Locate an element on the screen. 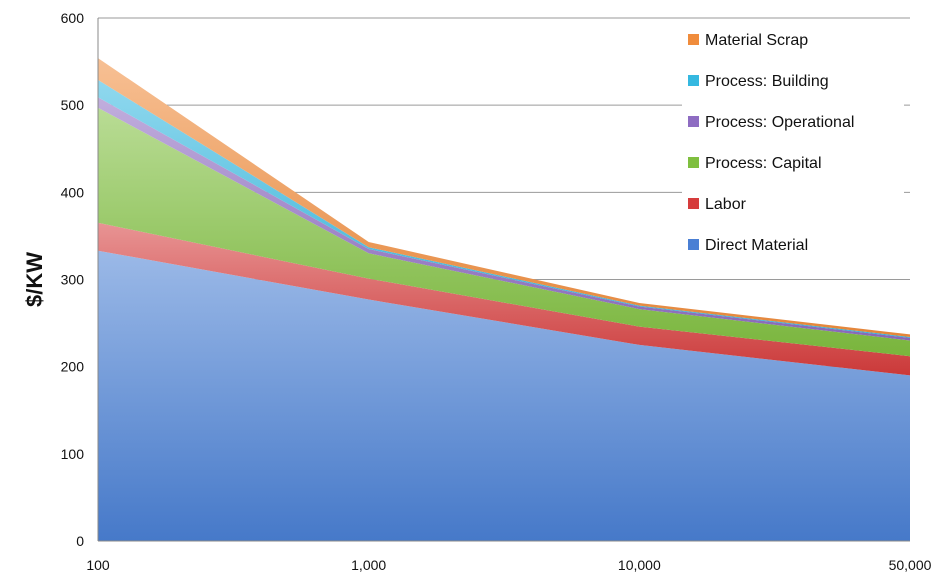  legend-label: Labor is located at coordinates (726, 204).